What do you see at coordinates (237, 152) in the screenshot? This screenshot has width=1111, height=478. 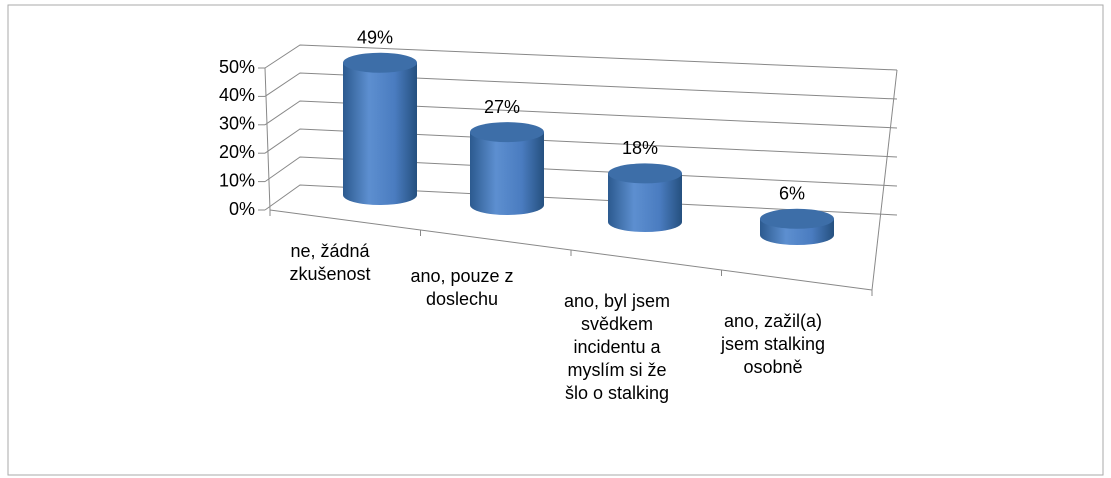 I see `y-tick-label: 20%` at bounding box center [237, 152].